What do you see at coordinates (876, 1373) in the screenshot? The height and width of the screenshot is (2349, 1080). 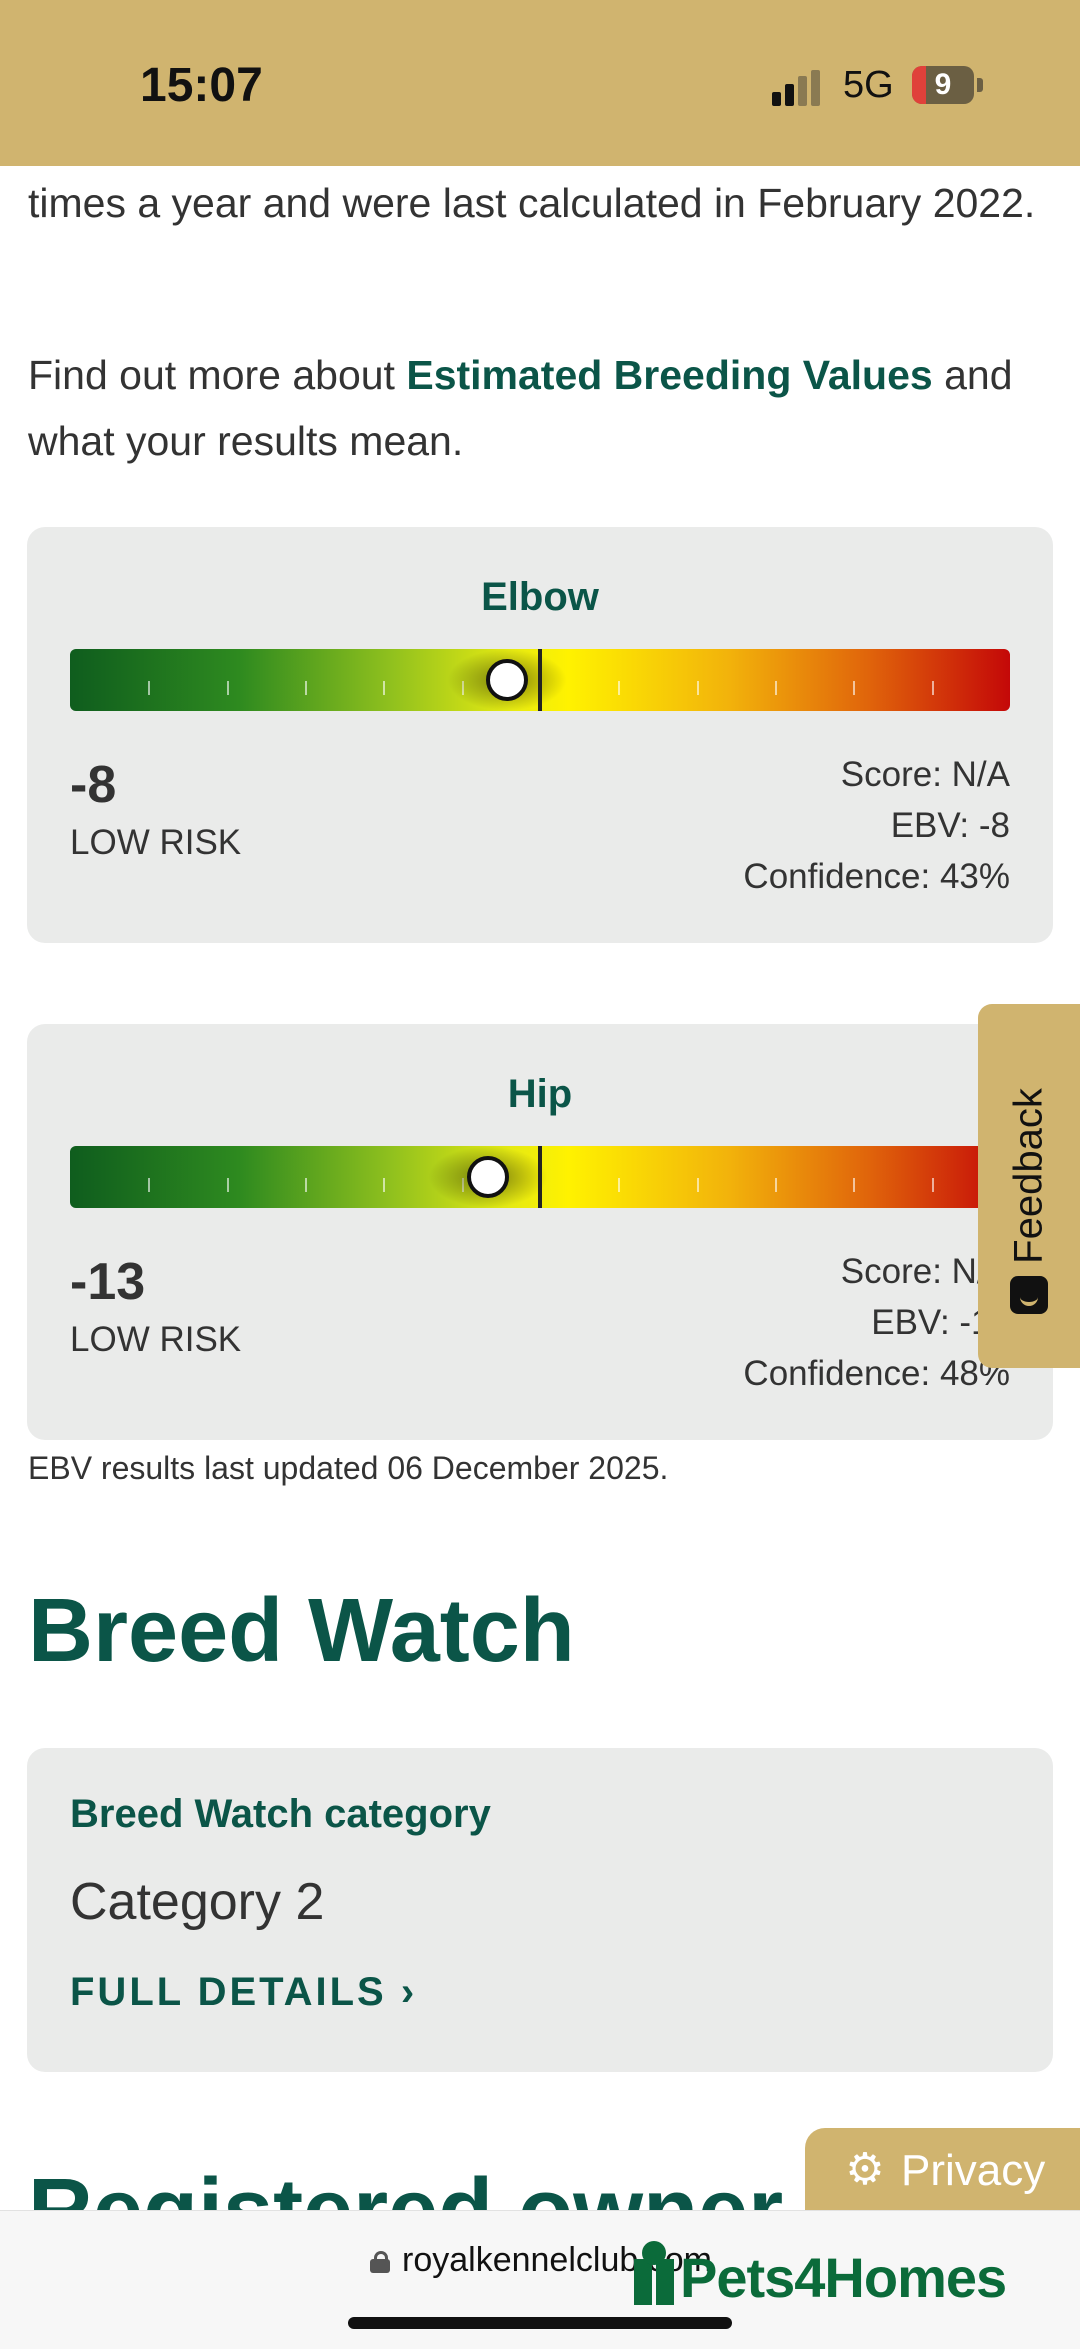 I see `confidence-text: Confidence: 48%` at bounding box center [876, 1373].